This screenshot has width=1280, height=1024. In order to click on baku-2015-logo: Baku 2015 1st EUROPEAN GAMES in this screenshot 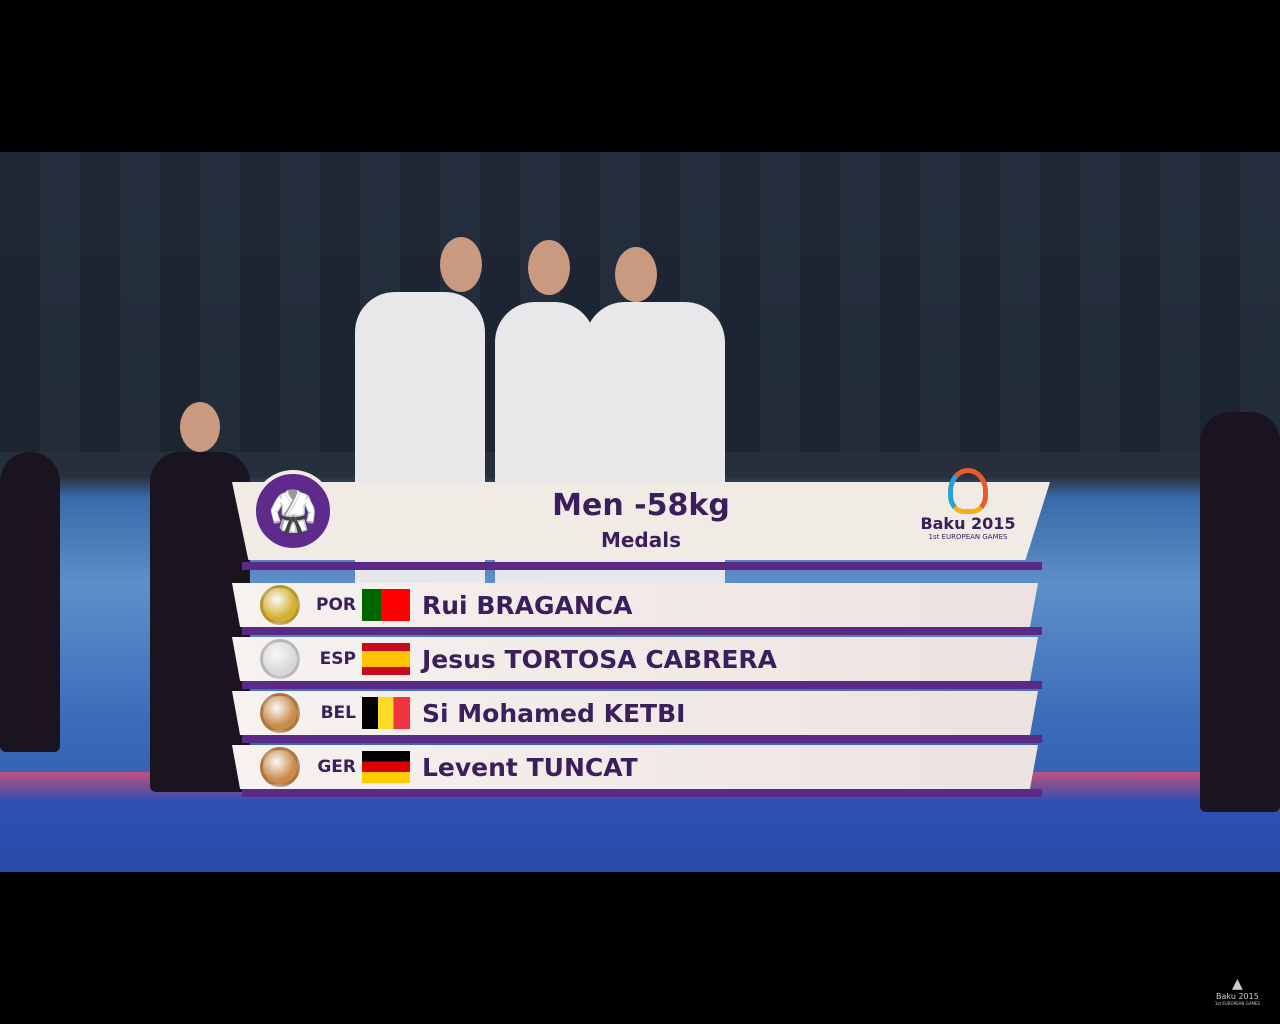, I will do `click(968, 504)`.